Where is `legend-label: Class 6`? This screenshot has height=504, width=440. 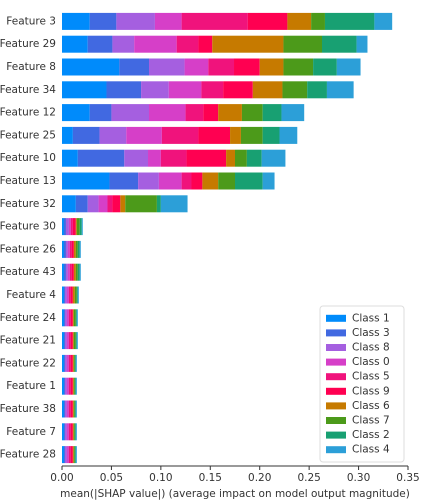 legend-label: Class 6 is located at coordinates (371, 406).